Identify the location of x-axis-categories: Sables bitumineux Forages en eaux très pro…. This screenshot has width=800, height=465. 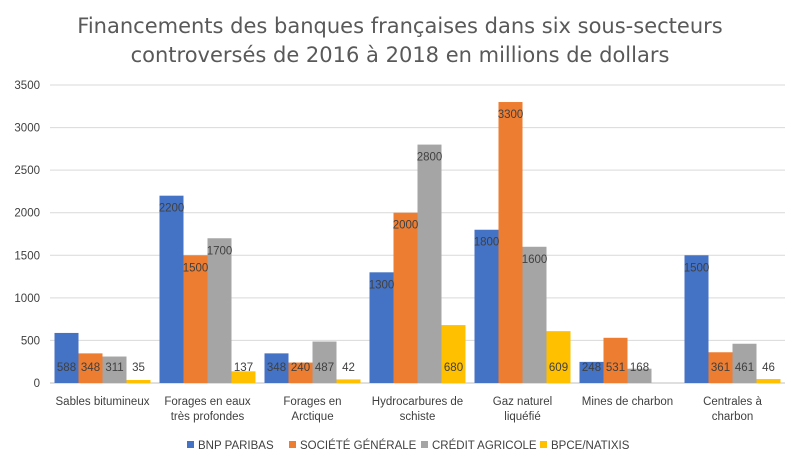
(409, 409).